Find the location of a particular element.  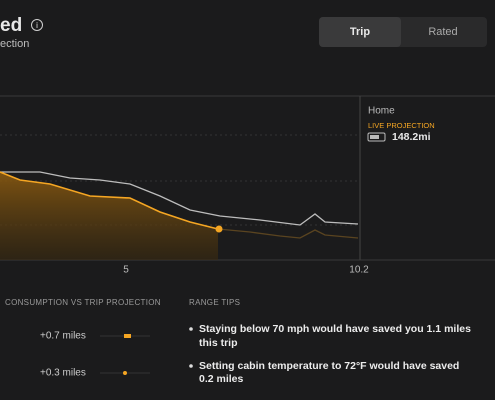

actual-line is located at coordinates (109, 200).